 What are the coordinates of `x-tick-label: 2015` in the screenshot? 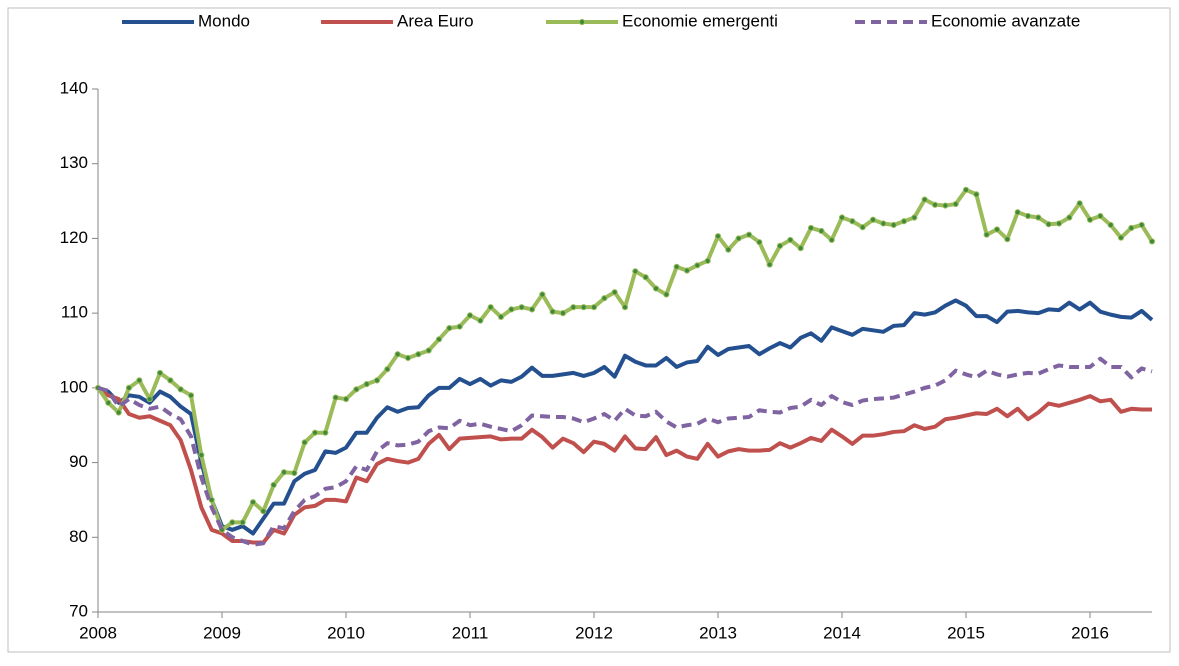 It's located at (966, 632).